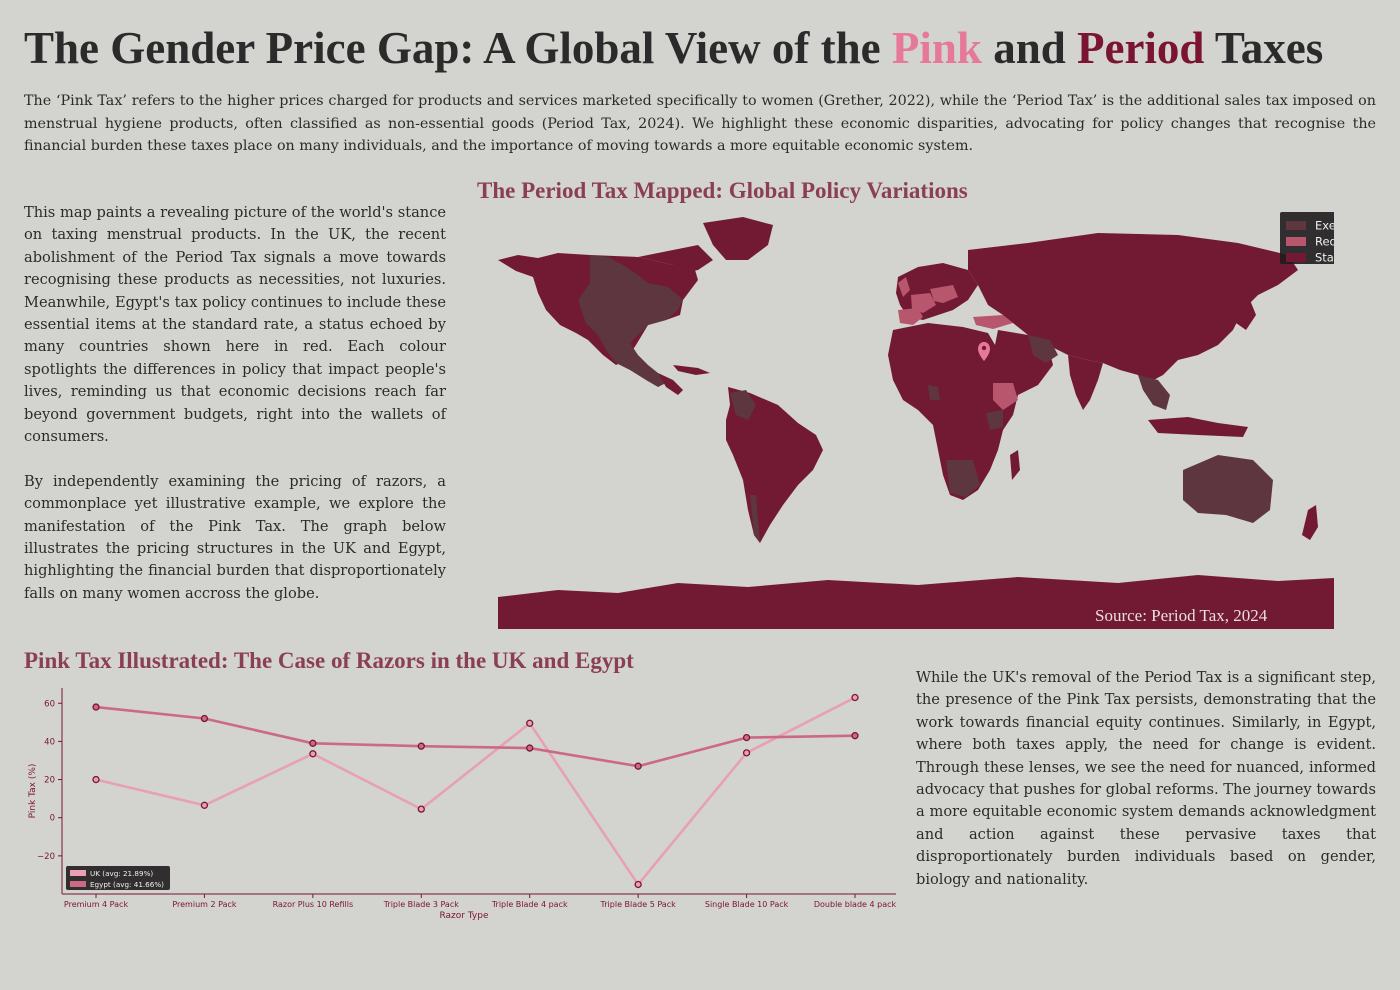 Image resolution: width=1400 pixels, height=990 pixels. Describe the element at coordinates (944, 294) in the screenshot. I see `map-region-central-europe` at that location.